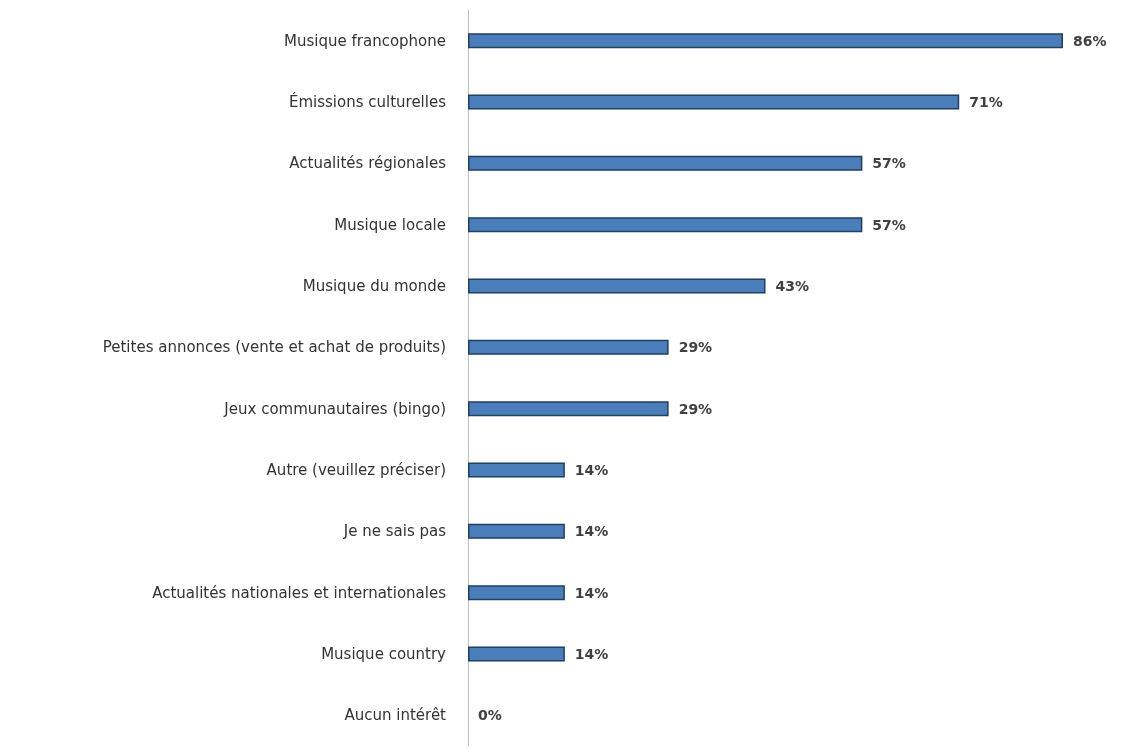 This screenshot has height=756, width=1121. What do you see at coordinates (368, 163) in the screenshot?
I see `y-tick-label: Actualités régionales` at bounding box center [368, 163].